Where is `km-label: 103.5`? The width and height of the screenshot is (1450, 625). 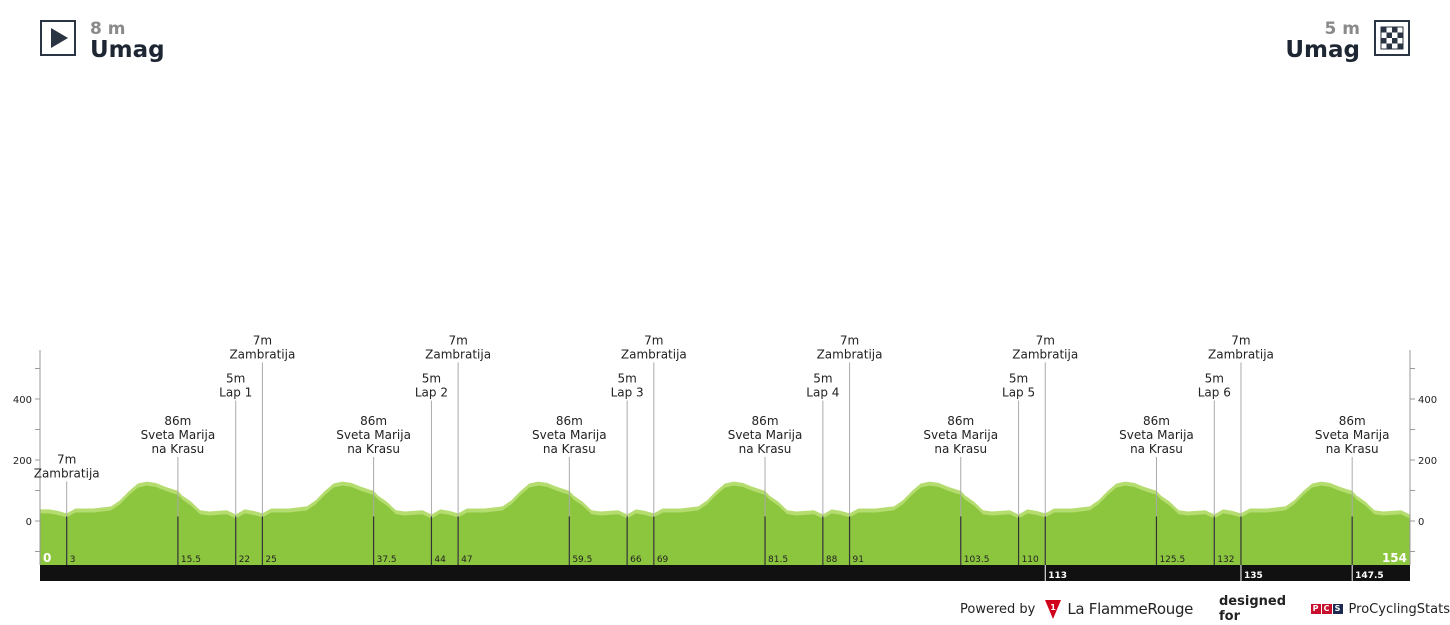
km-label: 103.5 is located at coordinates (977, 560).